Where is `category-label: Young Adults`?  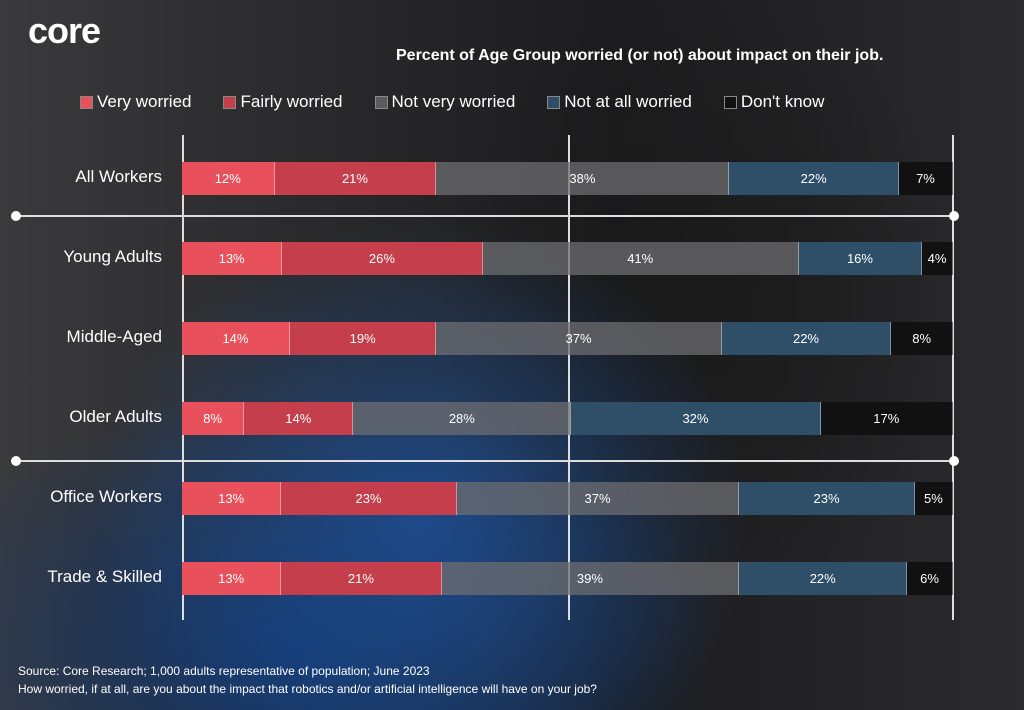
category-label: Young Adults is located at coordinates (112, 256).